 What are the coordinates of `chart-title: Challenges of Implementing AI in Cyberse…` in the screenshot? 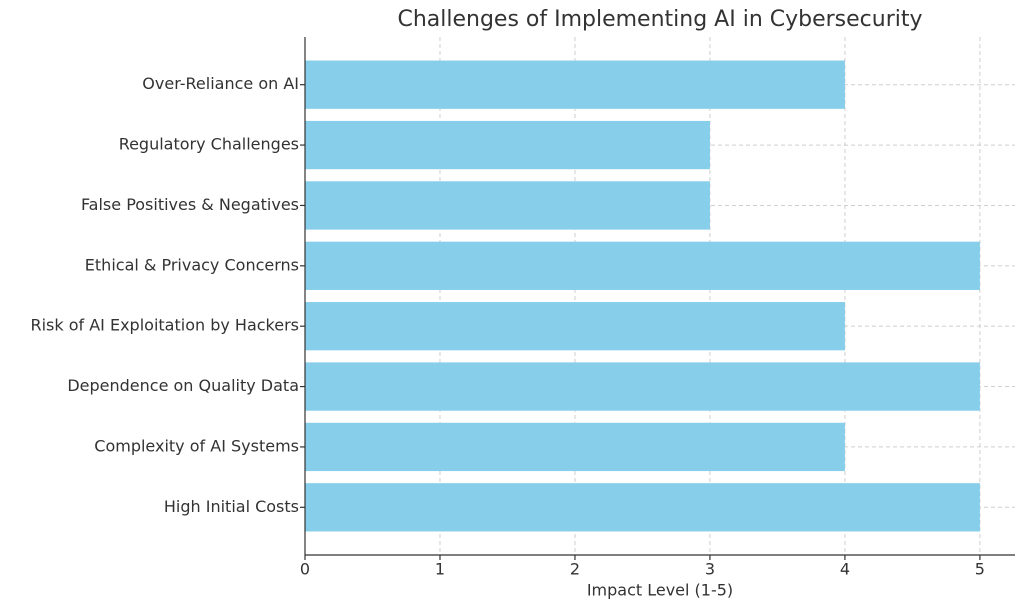 It's located at (659, 19).